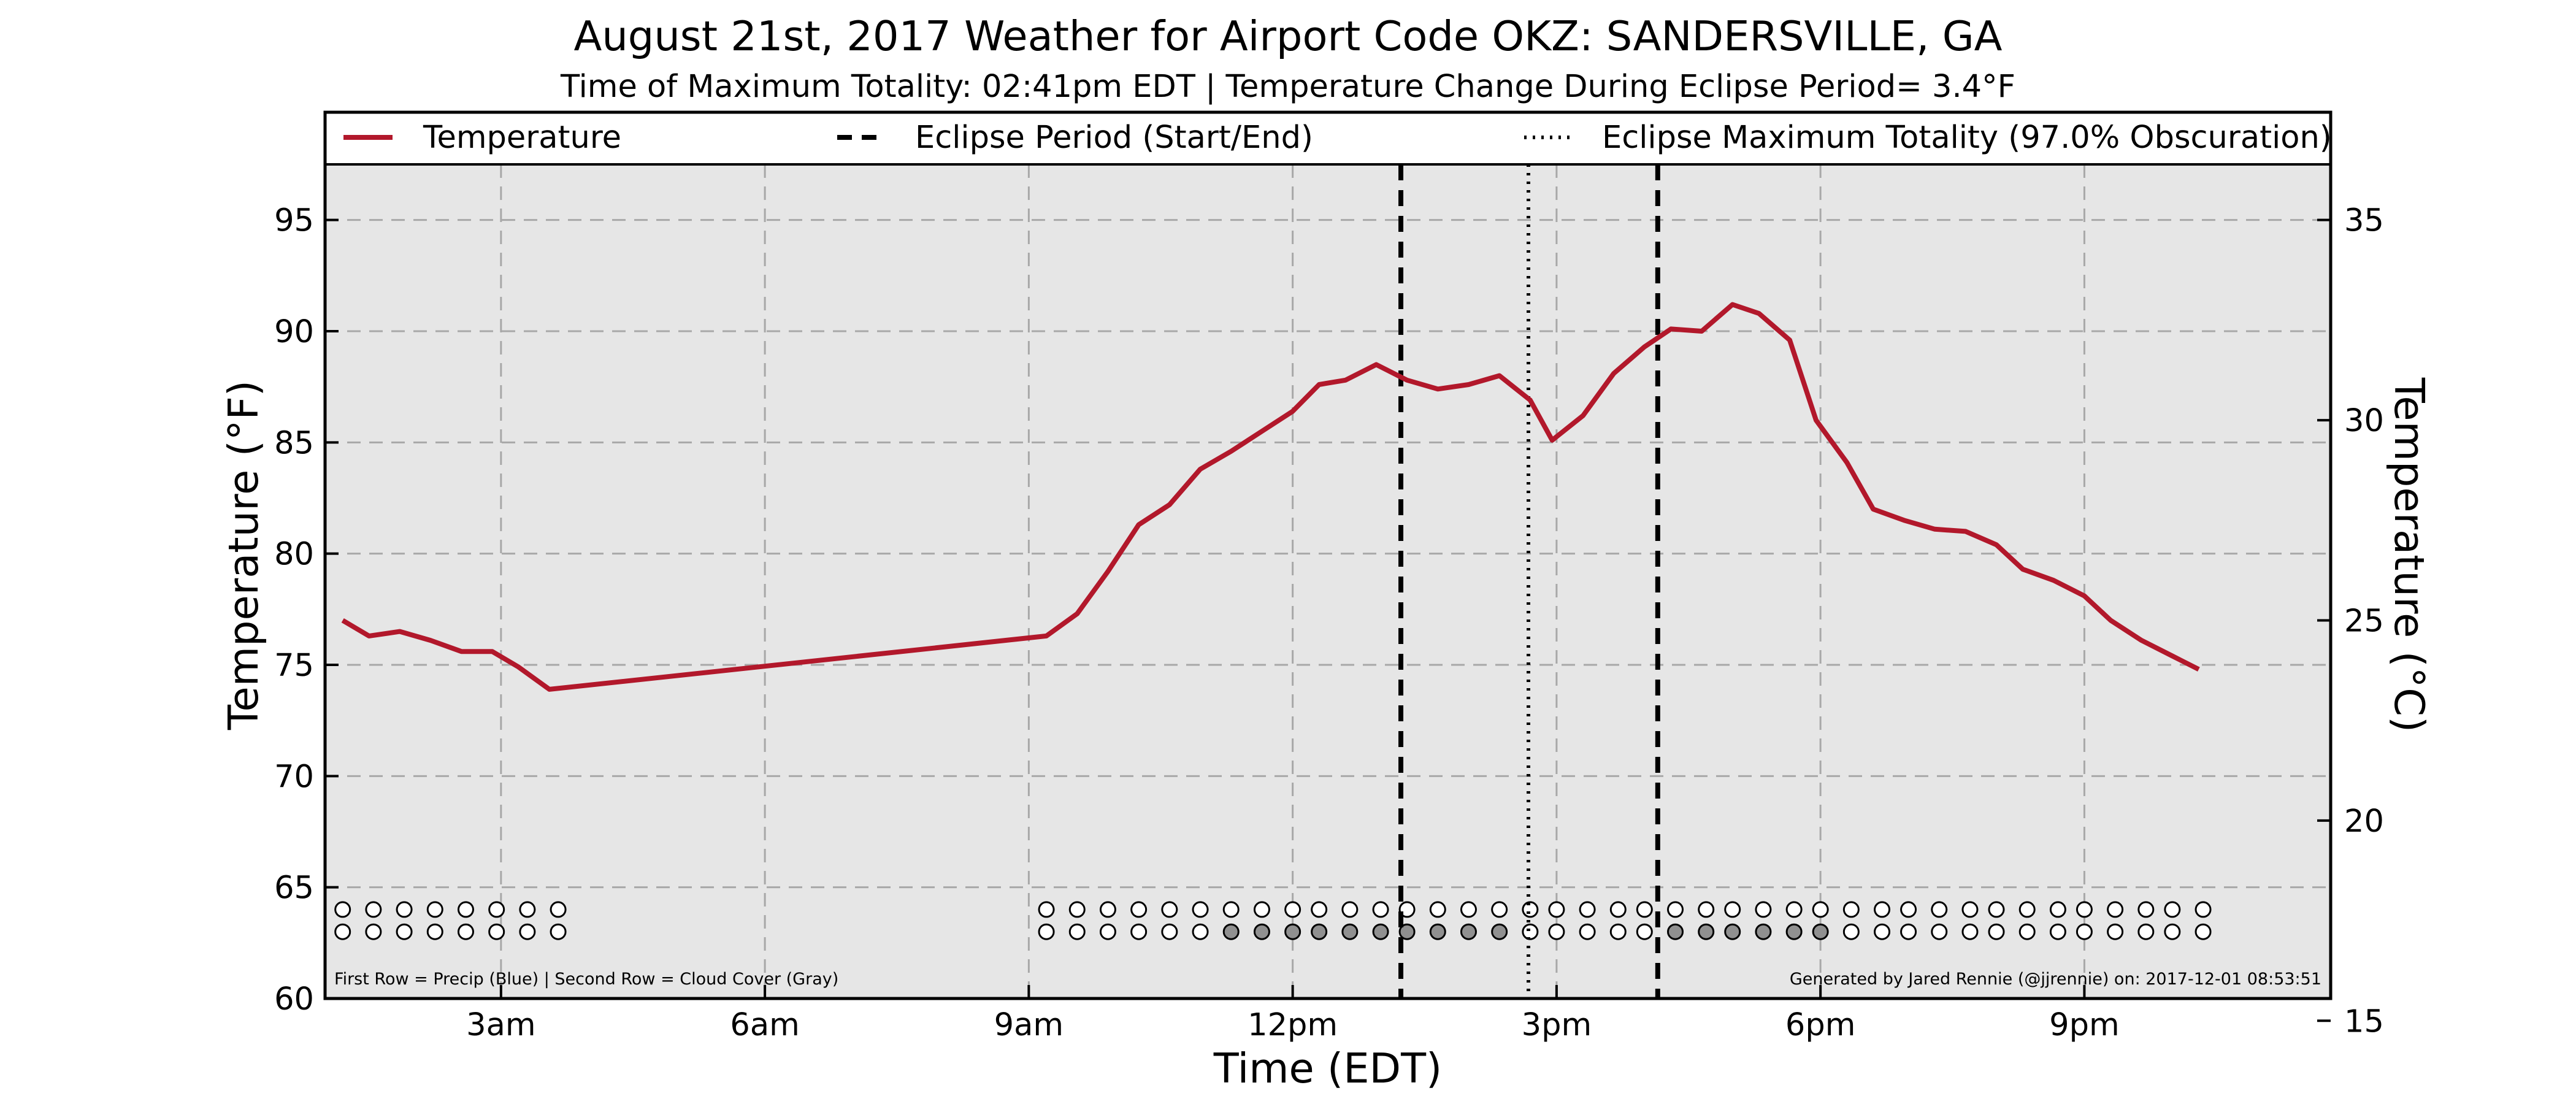 This screenshot has width=2576, height=1104. I want to click on y-axis-left: 60 65 70 75 80 85 90 95, so click(306, 610).